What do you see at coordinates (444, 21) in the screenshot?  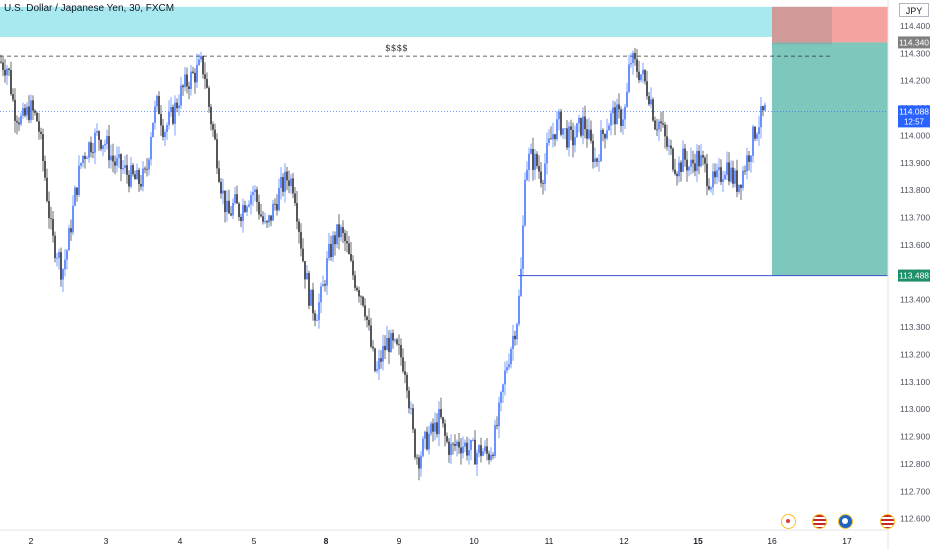 I see `supply-zone-band` at bounding box center [444, 21].